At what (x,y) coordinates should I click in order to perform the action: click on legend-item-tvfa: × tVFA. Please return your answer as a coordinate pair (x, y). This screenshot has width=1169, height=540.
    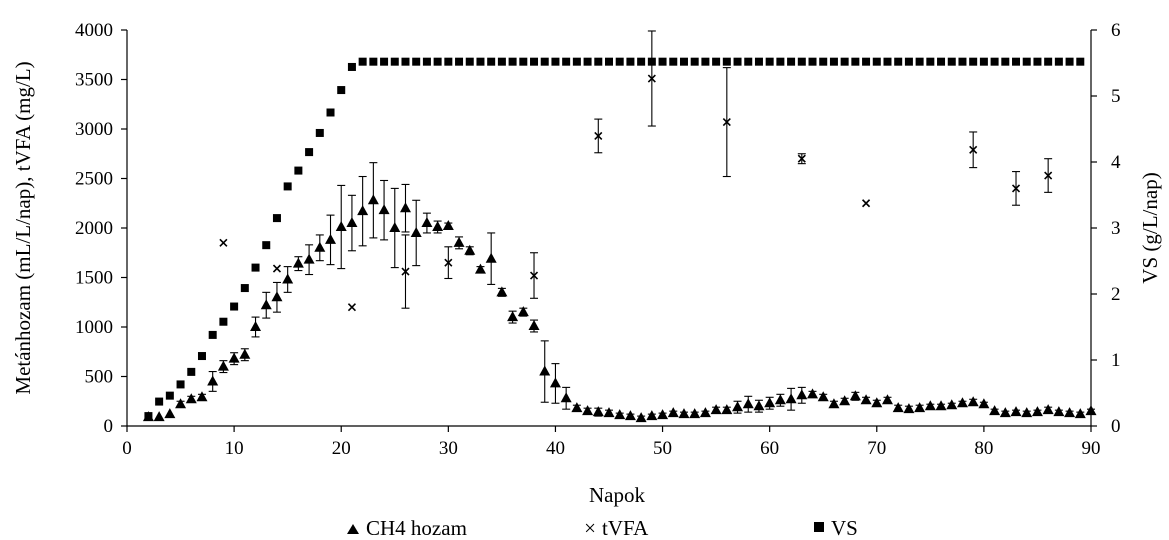
    Looking at the image, I should click on (616, 528).